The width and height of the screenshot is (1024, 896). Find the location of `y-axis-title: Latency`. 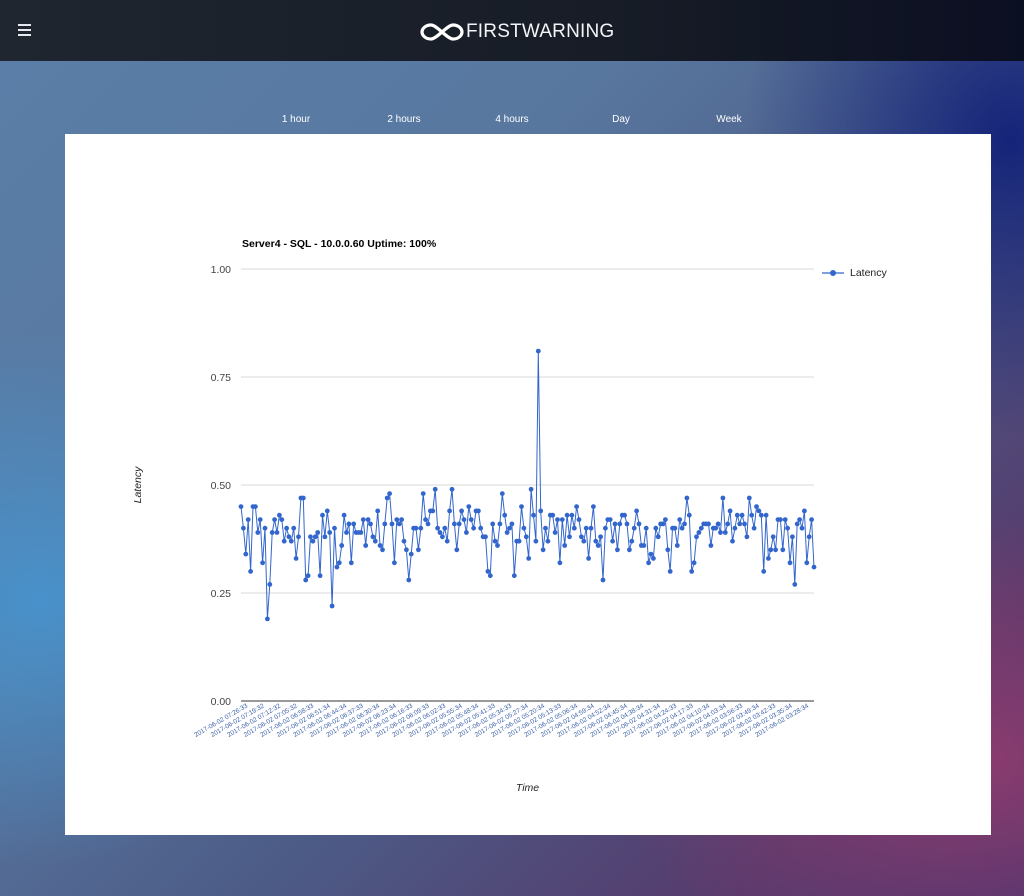

y-axis-title: Latency is located at coordinates (138, 485).